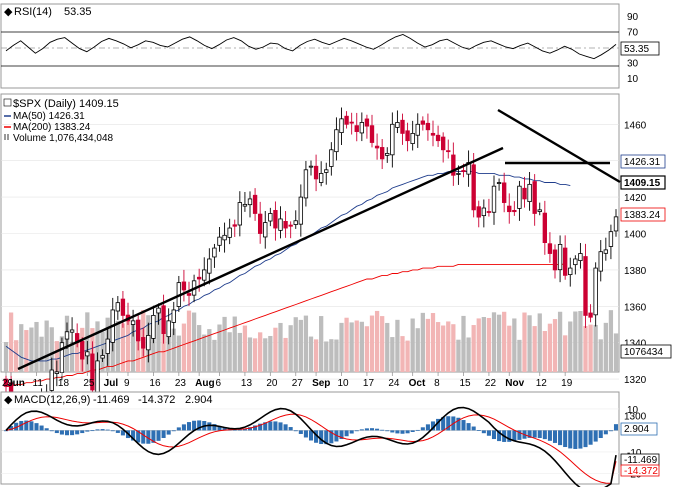 This screenshot has width=673, height=487. I want to click on date-tick-label: 29, so click(8, 383).